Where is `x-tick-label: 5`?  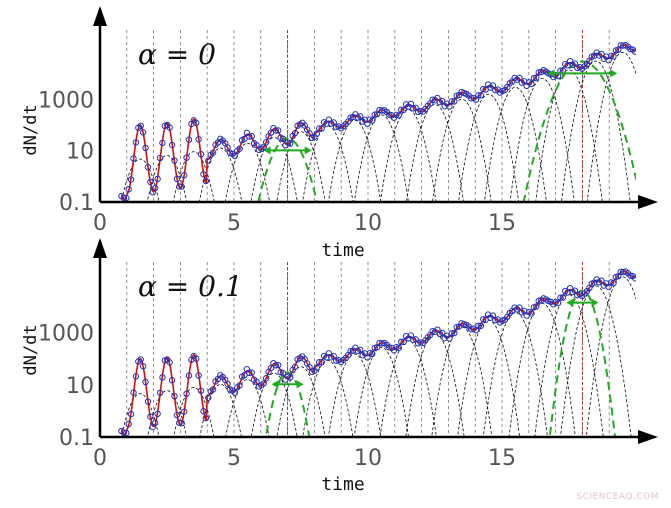 x-tick-label: 5 is located at coordinates (234, 223).